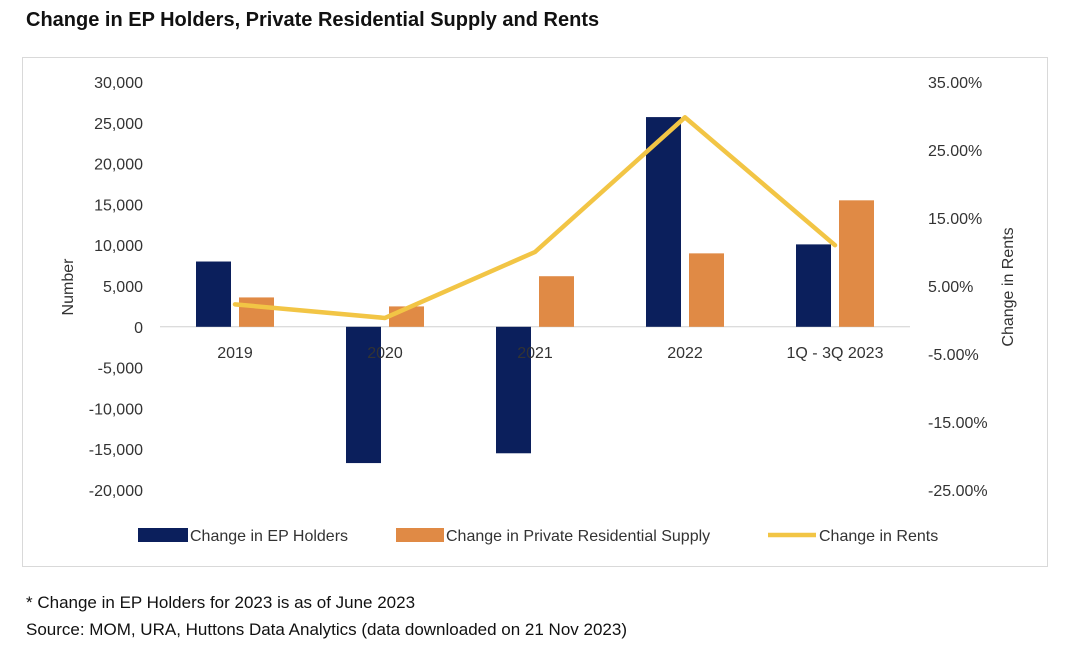  Describe the element at coordinates (118, 83) in the screenshot. I see `y-tick-label: 30,000` at that location.